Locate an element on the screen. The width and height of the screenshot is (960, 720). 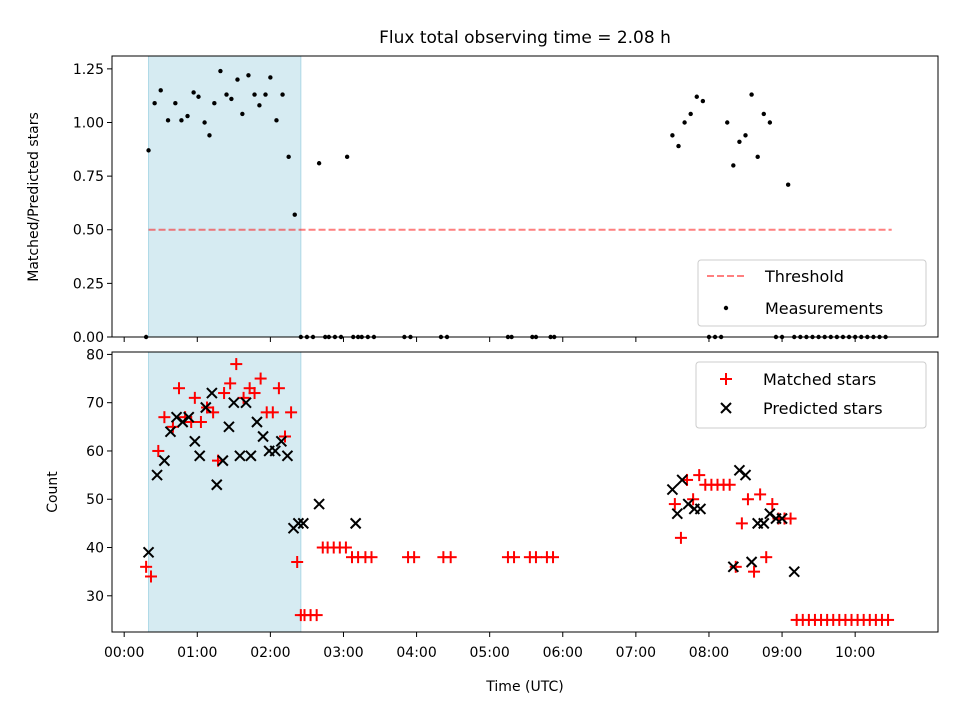
legend: Threshold Measurements is located at coordinates (812, 293).